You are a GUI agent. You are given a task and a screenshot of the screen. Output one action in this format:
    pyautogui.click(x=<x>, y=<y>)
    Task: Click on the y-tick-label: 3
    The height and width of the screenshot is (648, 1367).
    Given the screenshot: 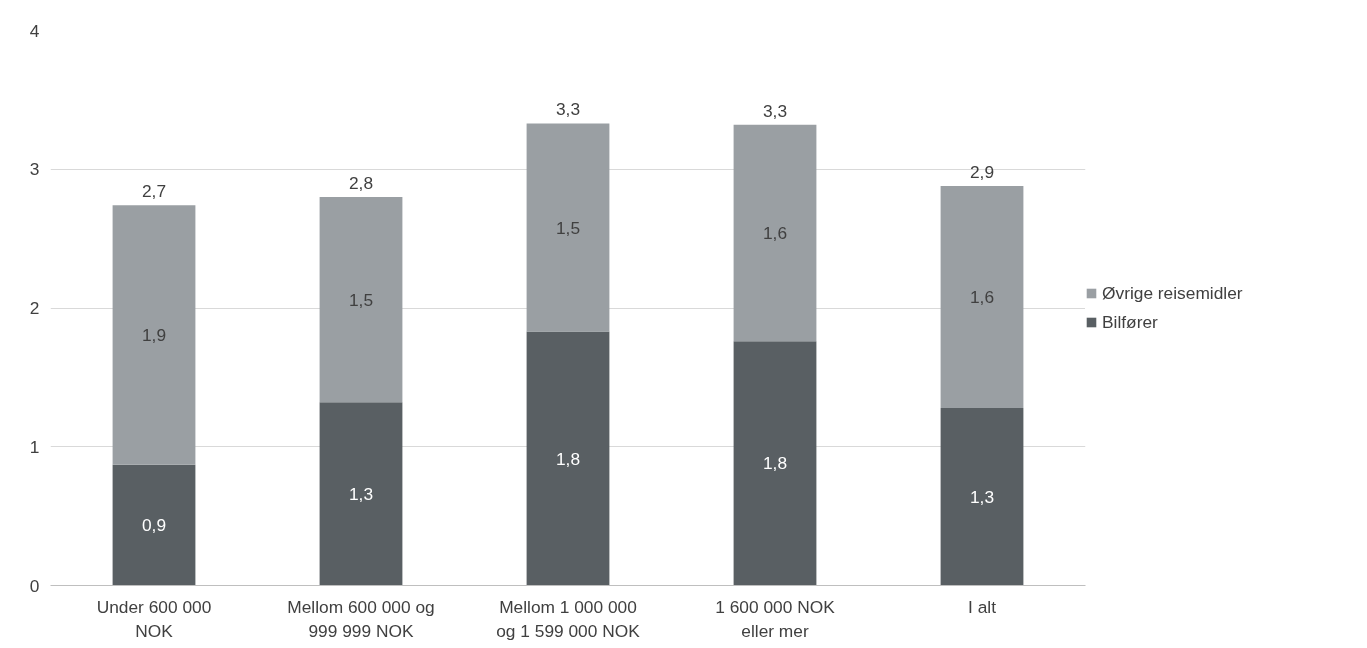 What is the action you would take?
    pyautogui.click(x=34, y=169)
    